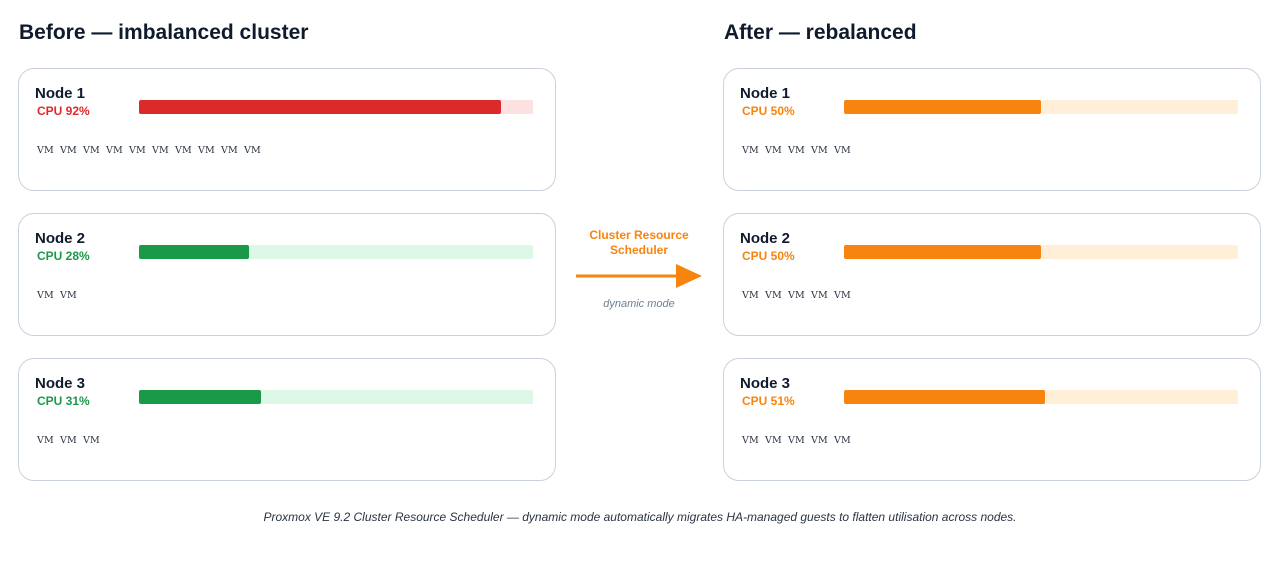 This screenshot has width=1280, height=563. What do you see at coordinates (992, 419) in the screenshot?
I see `after-node-card-3: Node 3 CPU 51% VM VM VM VM VM` at bounding box center [992, 419].